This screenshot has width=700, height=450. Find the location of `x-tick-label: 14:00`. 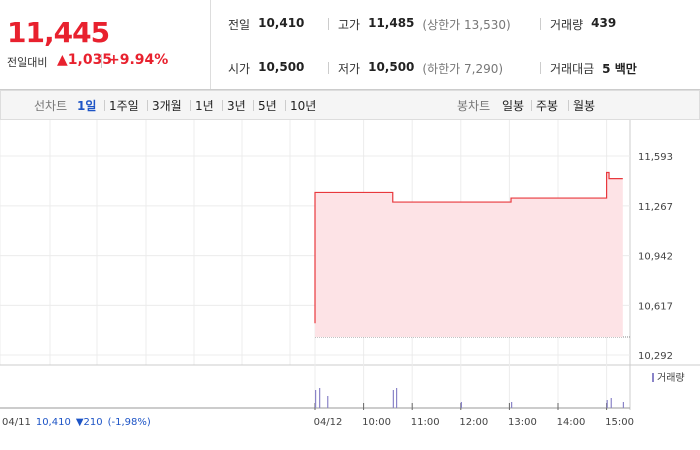

x-tick-label: 14:00 is located at coordinates (571, 422).